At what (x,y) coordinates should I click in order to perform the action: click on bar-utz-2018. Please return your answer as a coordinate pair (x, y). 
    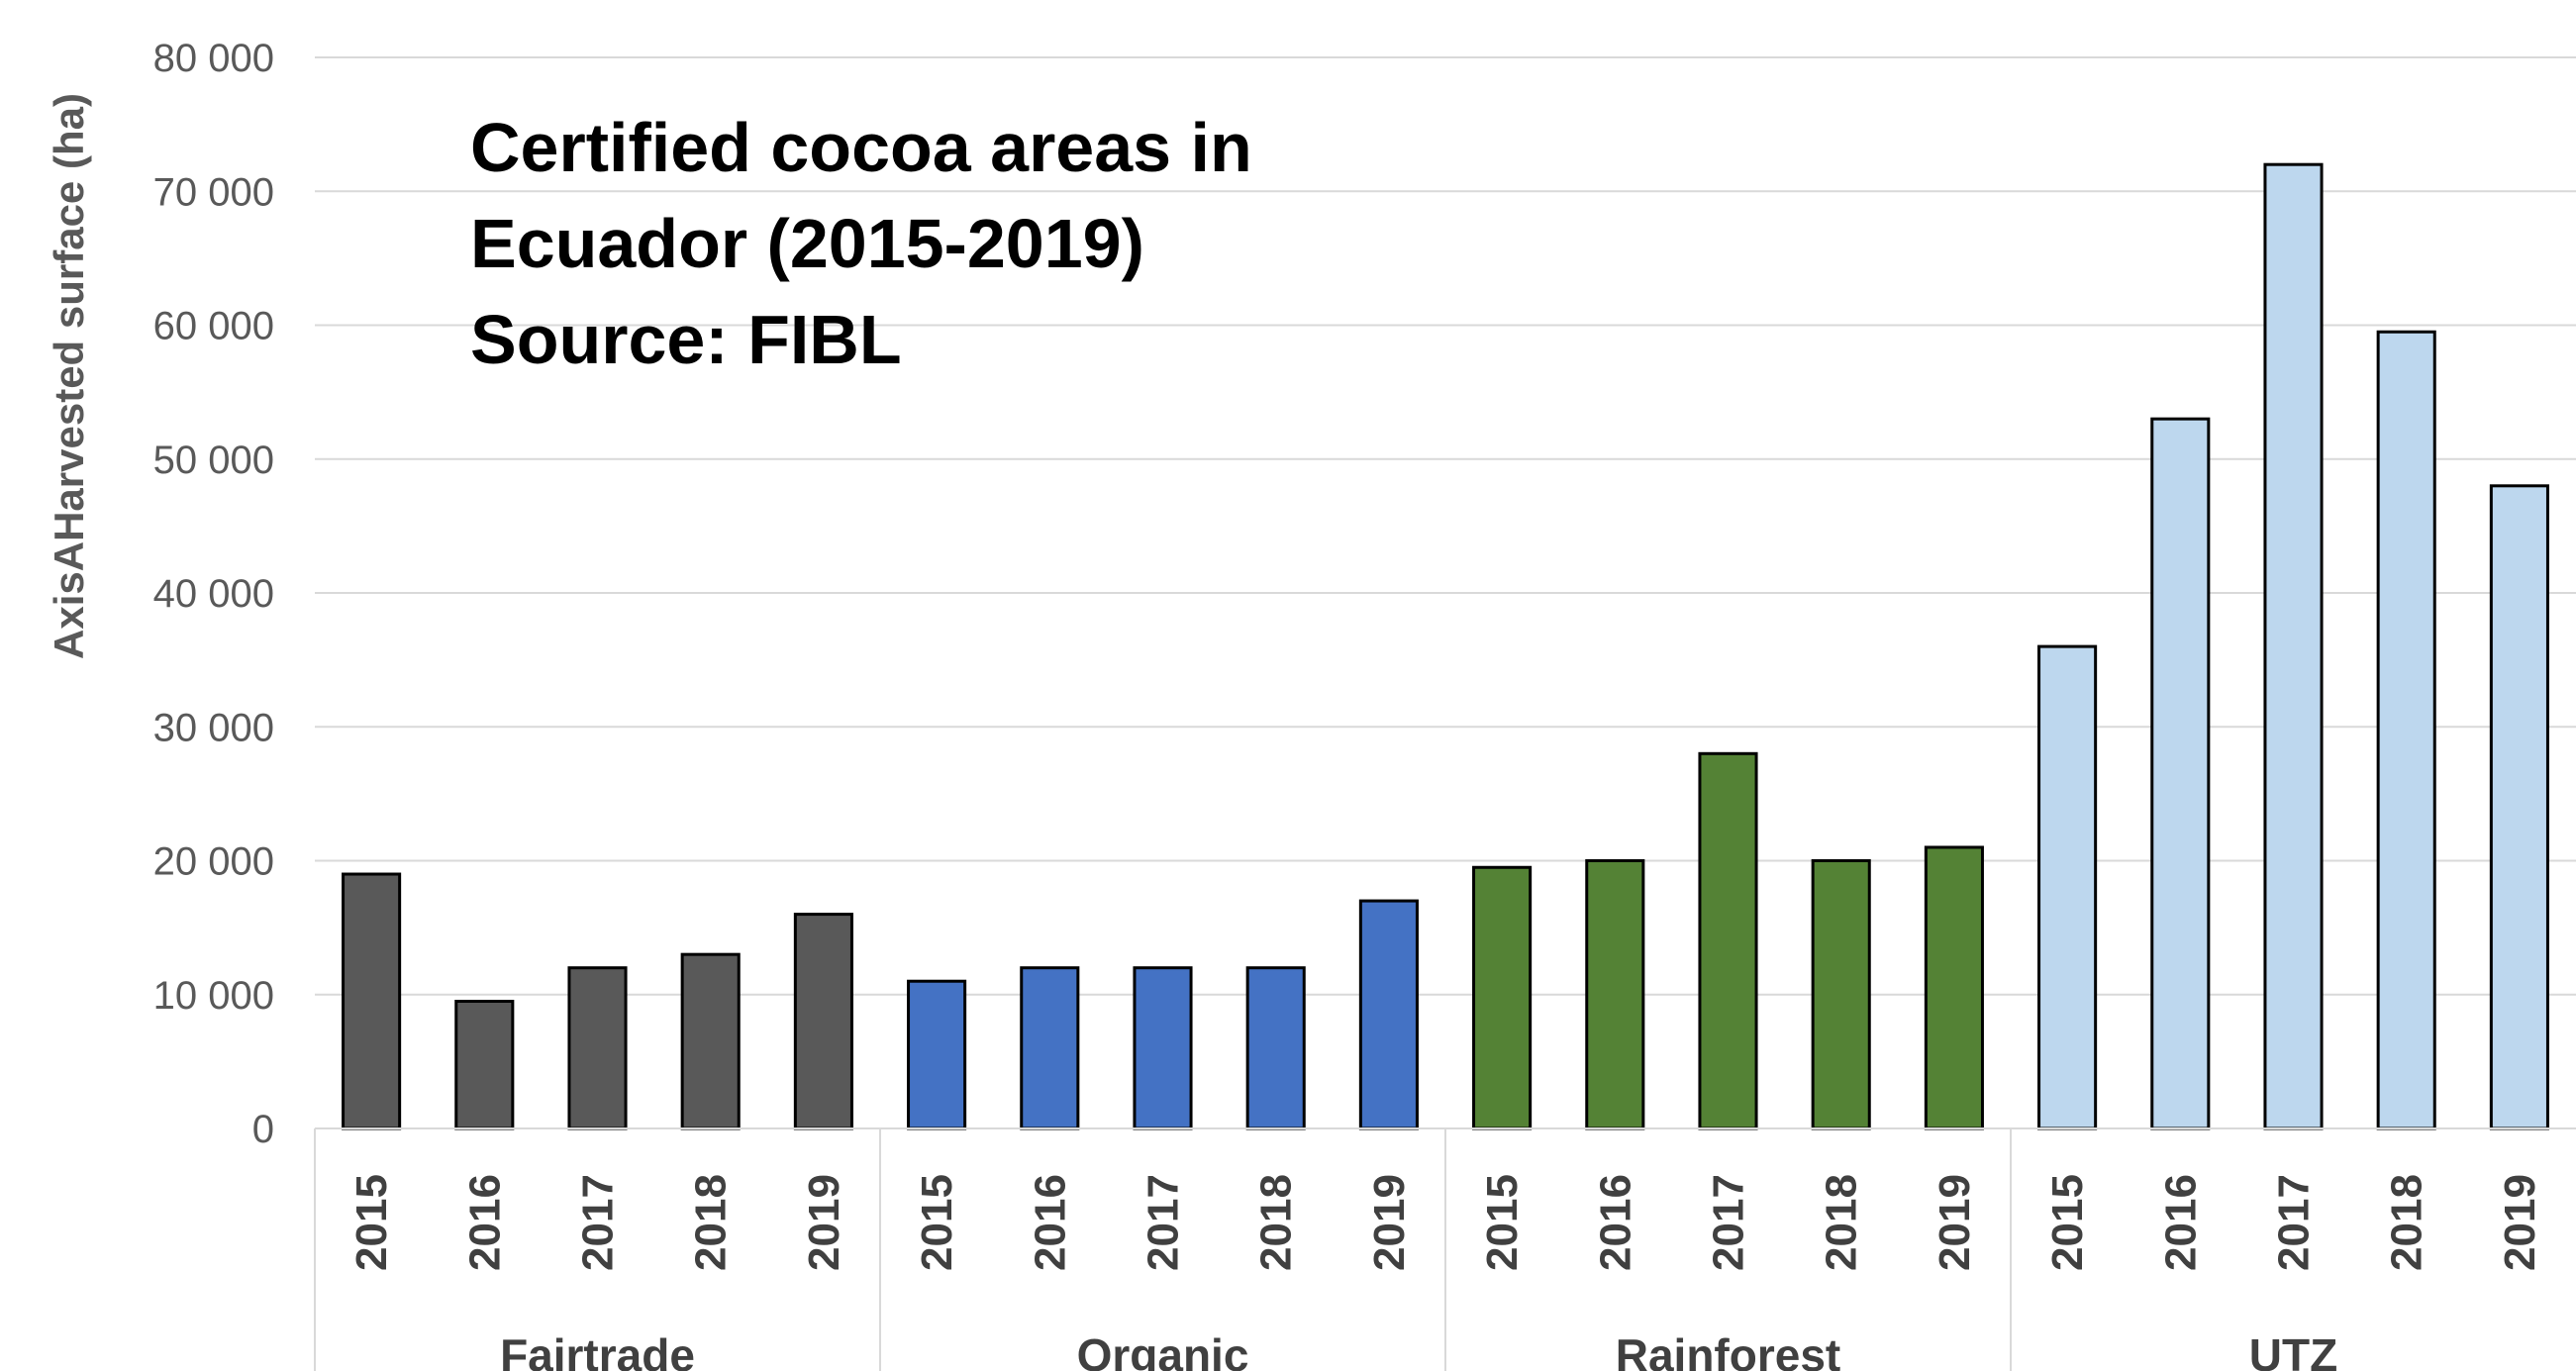
    Looking at the image, I should click on (2406, 730).